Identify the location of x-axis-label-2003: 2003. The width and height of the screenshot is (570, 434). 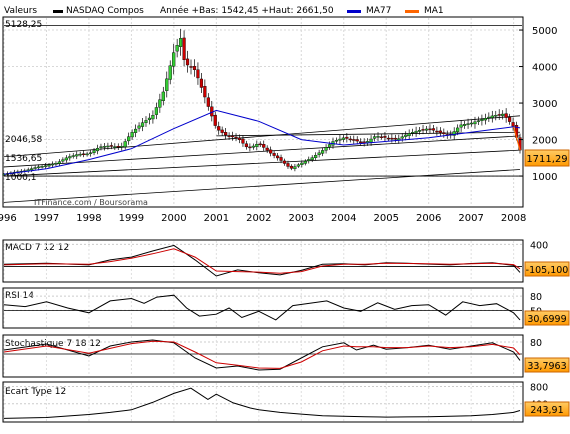
(301, 218).